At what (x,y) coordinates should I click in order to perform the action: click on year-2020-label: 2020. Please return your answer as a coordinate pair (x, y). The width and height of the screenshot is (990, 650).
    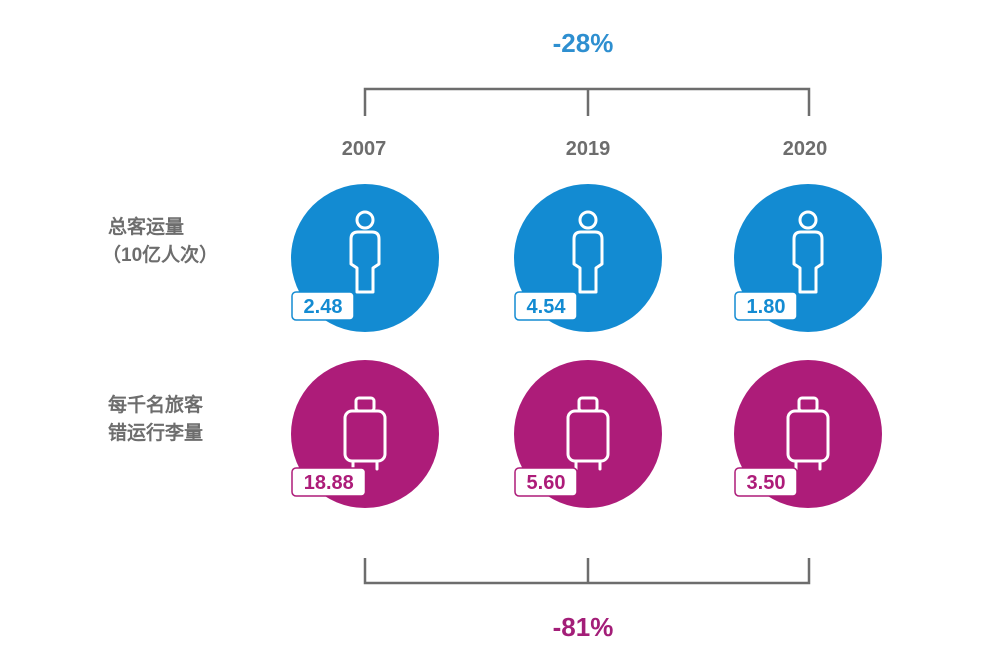
    Looking at the image, I should click on (805, 149).